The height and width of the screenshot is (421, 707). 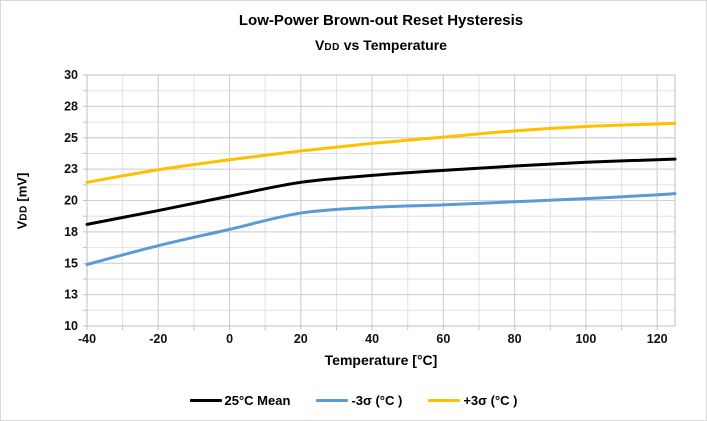 What do you see at coordinates (332, 47) in the screenshot?
I see `subtitle-dd: DD` at bounding box center [332, 47].